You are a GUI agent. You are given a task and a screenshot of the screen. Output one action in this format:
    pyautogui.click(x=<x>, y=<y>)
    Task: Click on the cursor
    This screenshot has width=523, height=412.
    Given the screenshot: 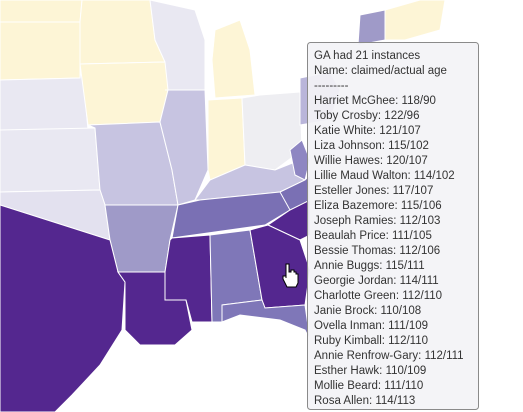 What is the action you would take?
    pyautogui.click(x=290, y=275)
    